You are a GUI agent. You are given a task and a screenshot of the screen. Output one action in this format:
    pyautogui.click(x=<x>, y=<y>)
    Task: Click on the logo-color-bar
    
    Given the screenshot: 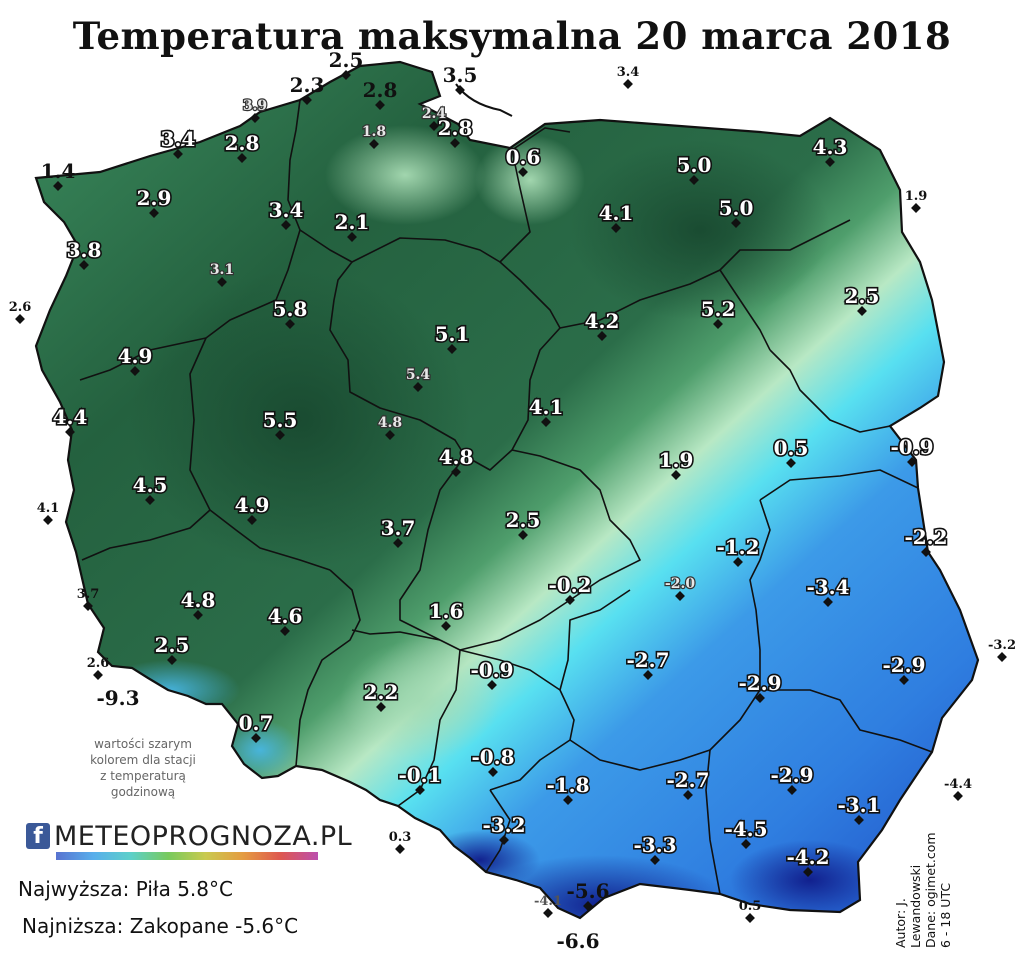 What is the action you would take?
    pyautogui.click(x=187, y=856)
    